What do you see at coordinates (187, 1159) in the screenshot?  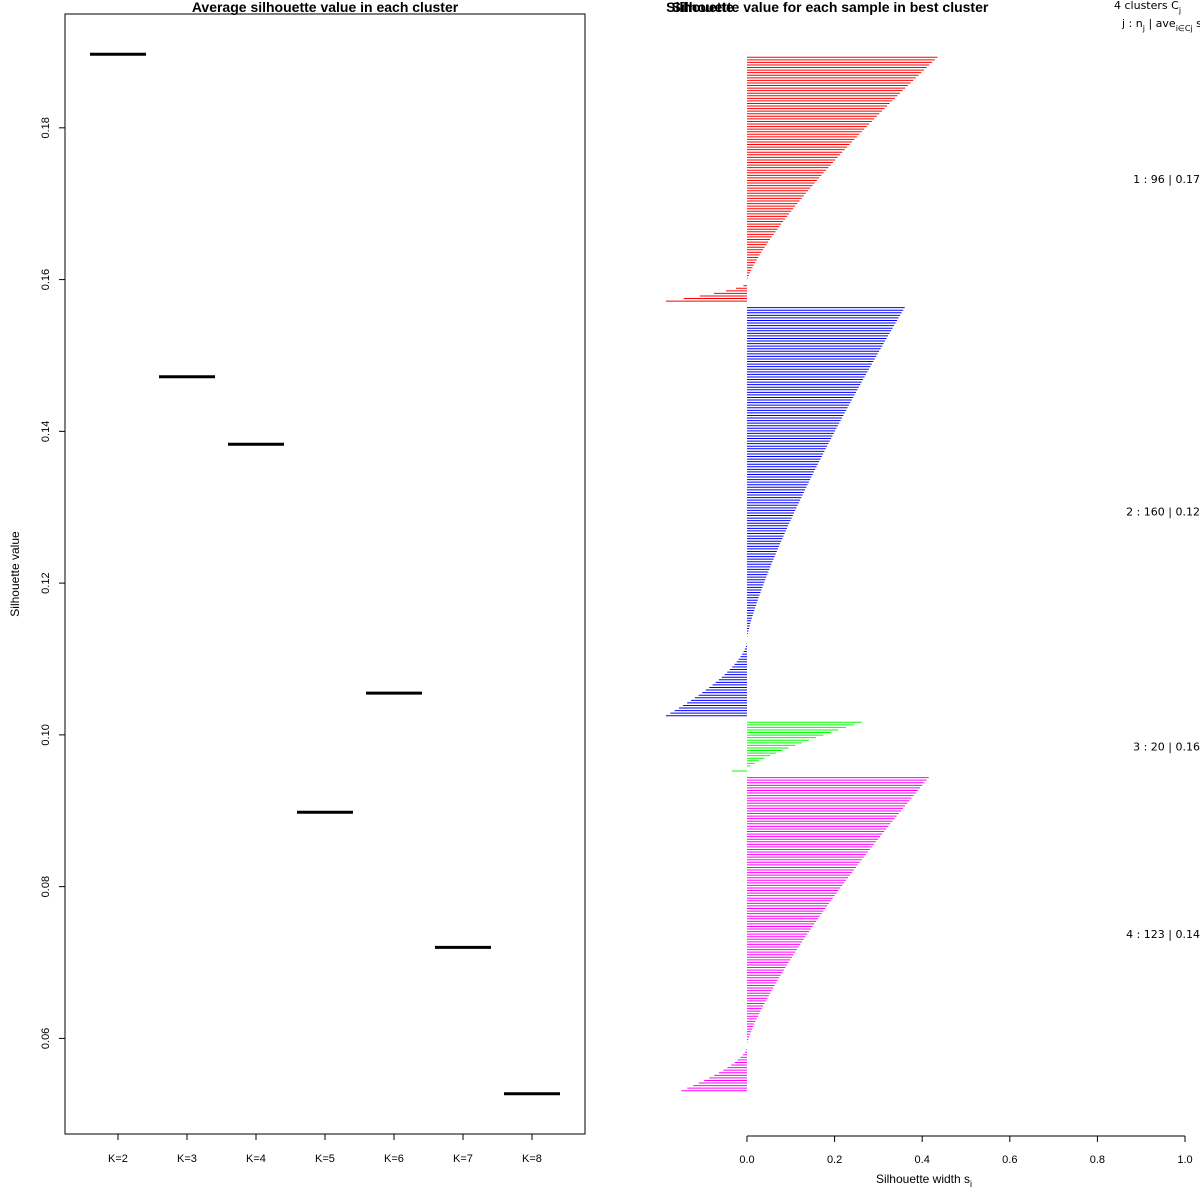 I see `left-x-tick-label: K=3` at bounding box center [187, 1159].